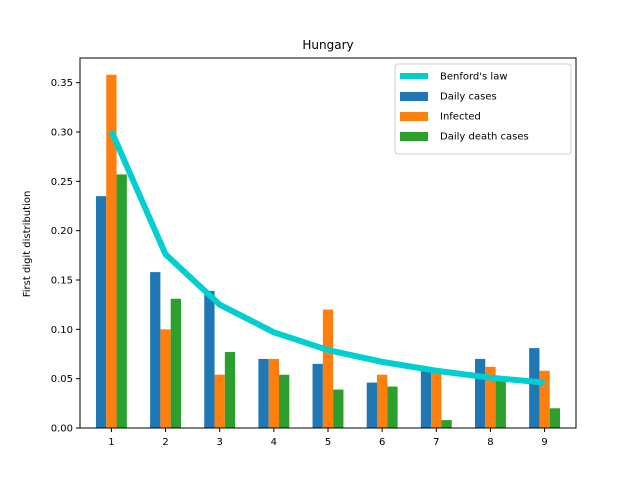 This screenshot has height=480, width=640. I want to click on x-tick-label: 4, so click(274, 442).